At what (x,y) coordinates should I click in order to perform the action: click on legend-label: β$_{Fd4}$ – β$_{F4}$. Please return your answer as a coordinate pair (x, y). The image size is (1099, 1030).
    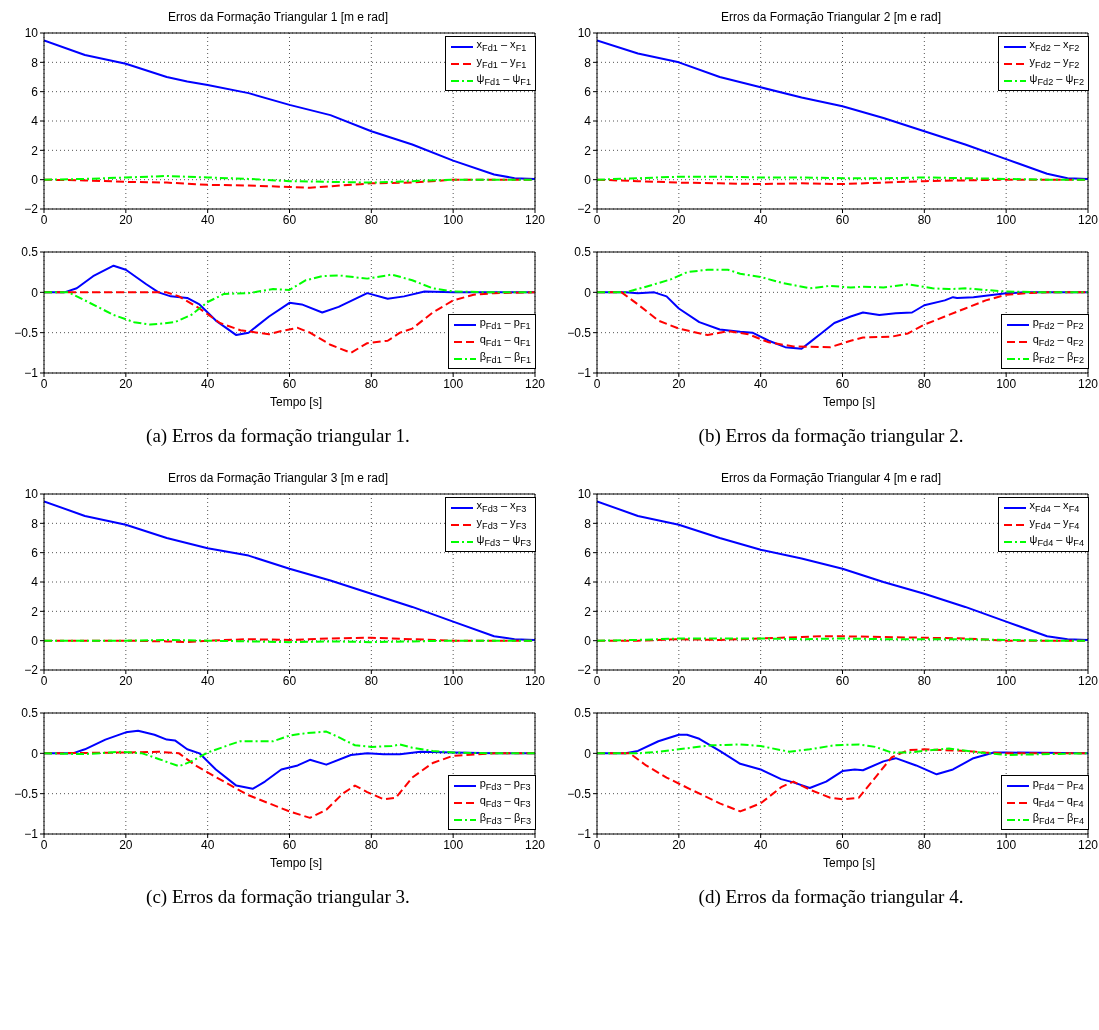
    Looking at the image, I should click on (1058, 819).